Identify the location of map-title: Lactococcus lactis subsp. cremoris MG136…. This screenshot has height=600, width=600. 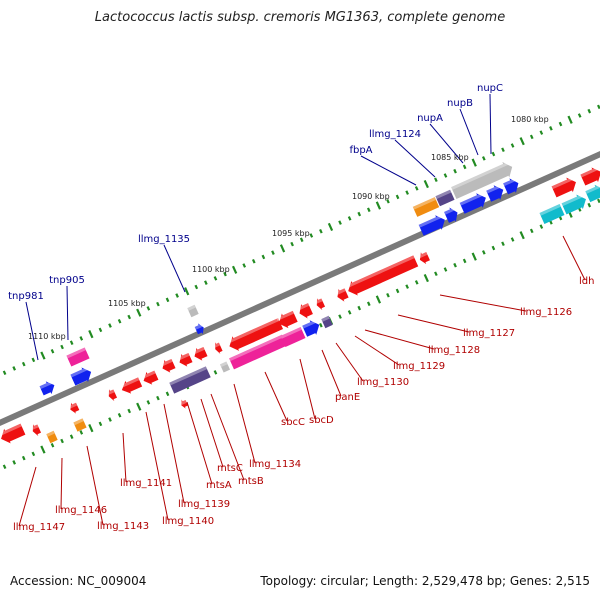
(300, 17).